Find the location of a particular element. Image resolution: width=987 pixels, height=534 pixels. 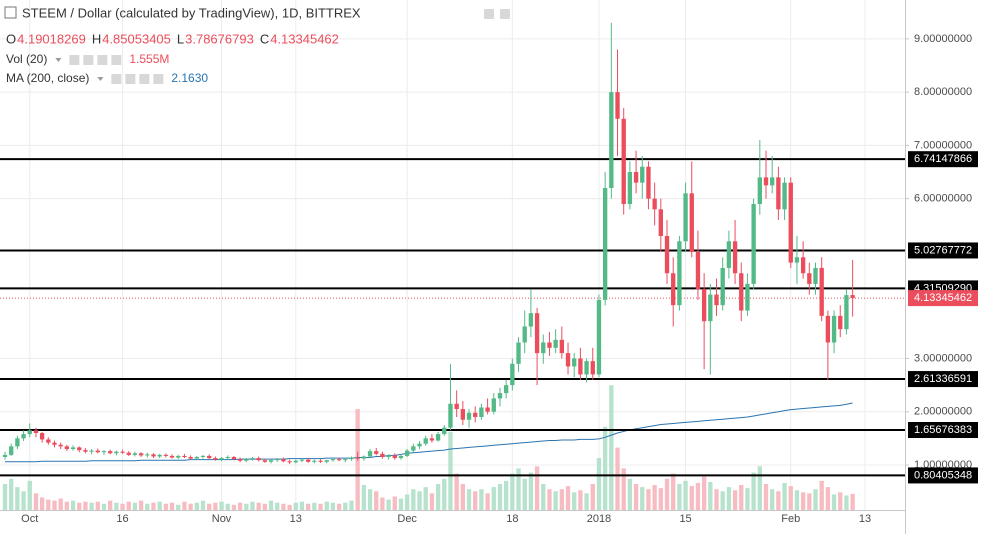

indicator-value: 1.555M is located at coordinates (149, 59).